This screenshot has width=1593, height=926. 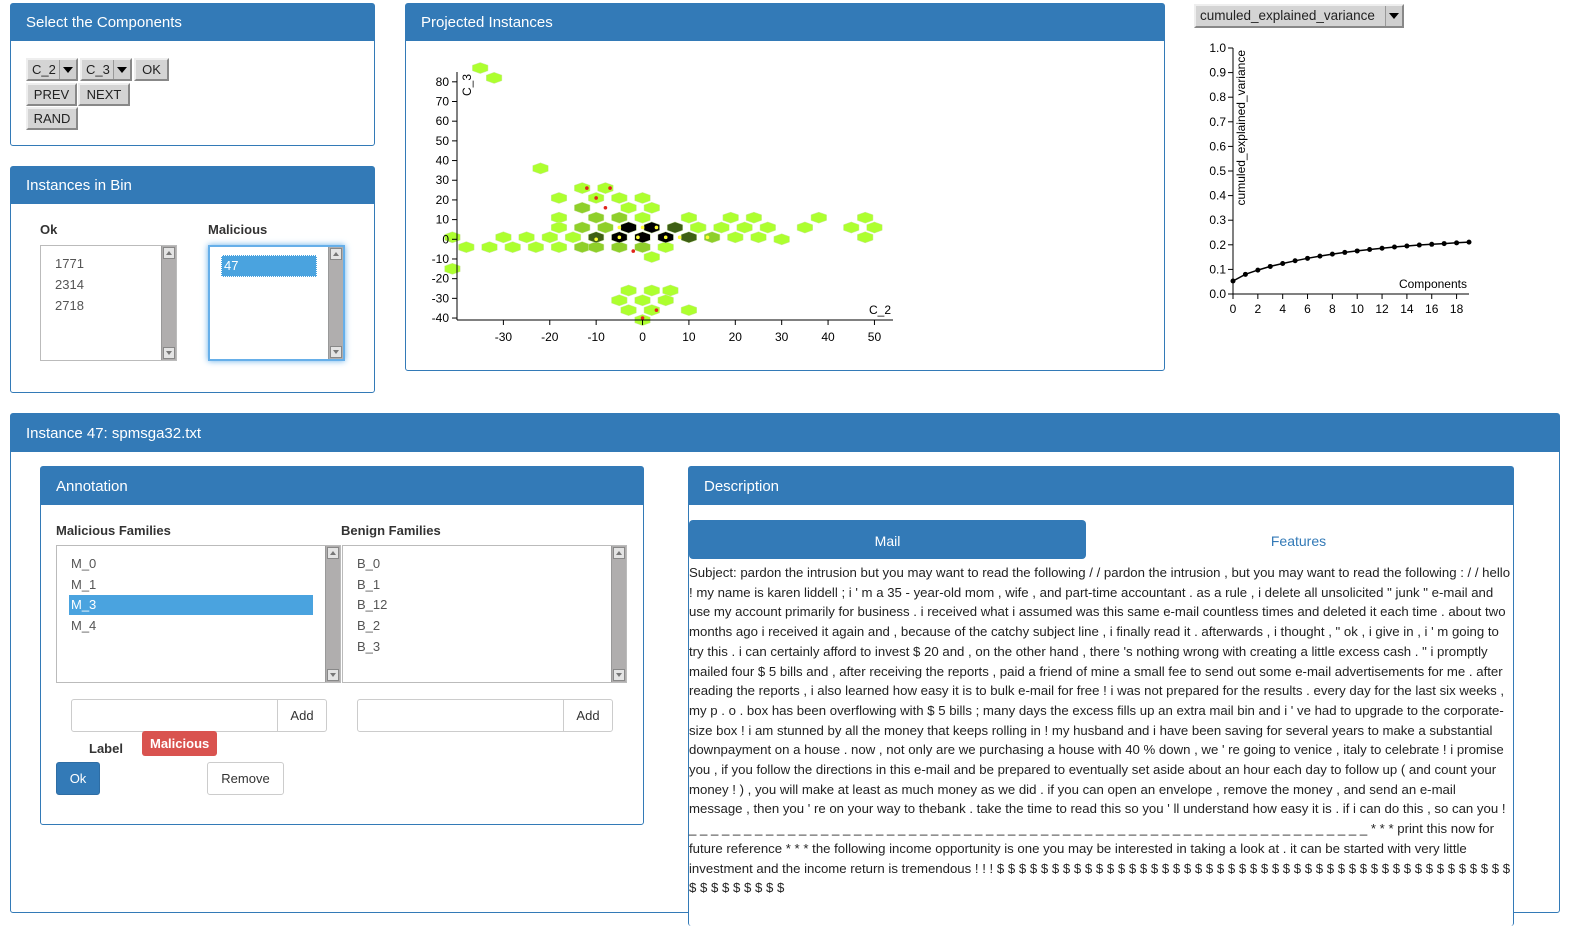 I want to click on y-tick-label: 0.8, so click(x=1217, y=97).